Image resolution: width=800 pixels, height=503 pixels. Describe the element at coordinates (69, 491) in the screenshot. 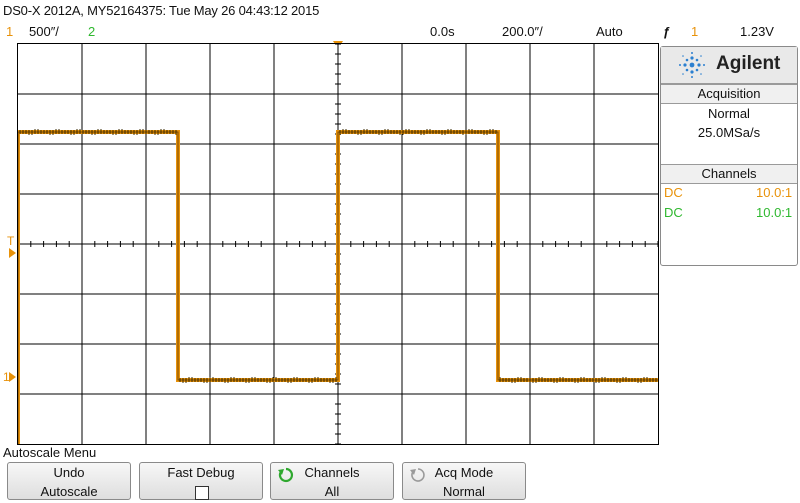

I see `softkey-1-value: Autoscale` at that location.